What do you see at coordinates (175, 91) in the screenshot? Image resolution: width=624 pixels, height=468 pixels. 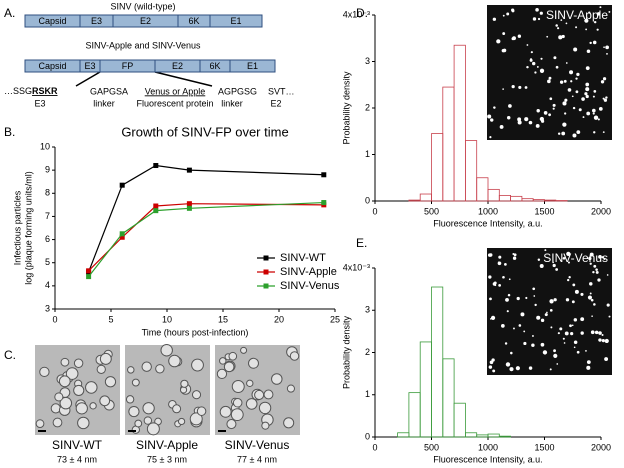 I see `junction-seq: Venus or Apple` at bounding box center [175, 91].